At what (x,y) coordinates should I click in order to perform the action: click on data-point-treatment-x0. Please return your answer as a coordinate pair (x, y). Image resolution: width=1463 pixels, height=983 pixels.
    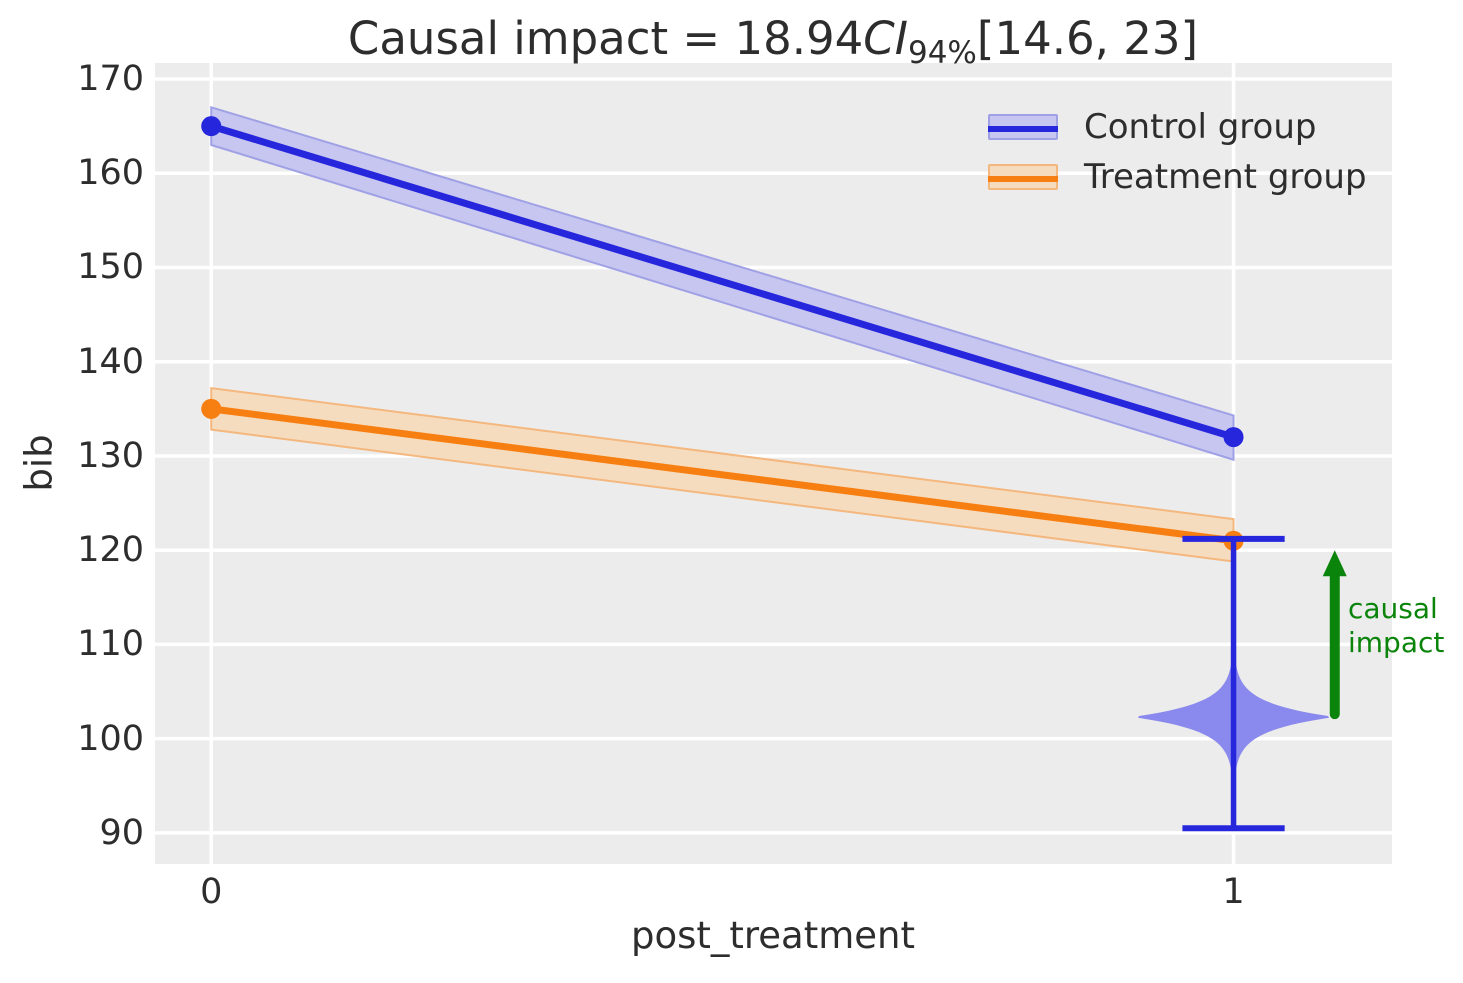
    Looking at the image, I should click on (211, 408).